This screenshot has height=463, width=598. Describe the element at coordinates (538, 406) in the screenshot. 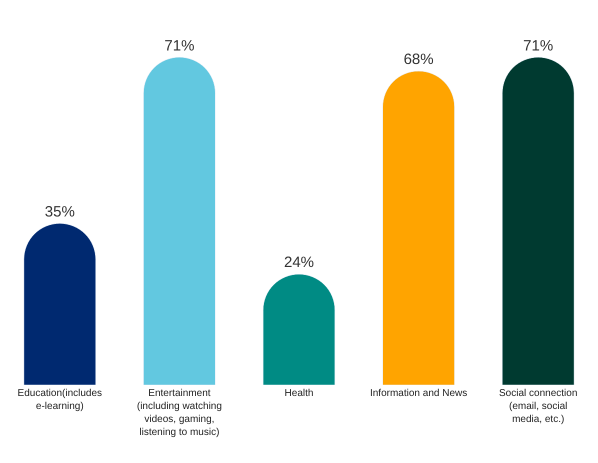

I see `x-tick-label: Social connection (email, social media, etc.)` at that location.